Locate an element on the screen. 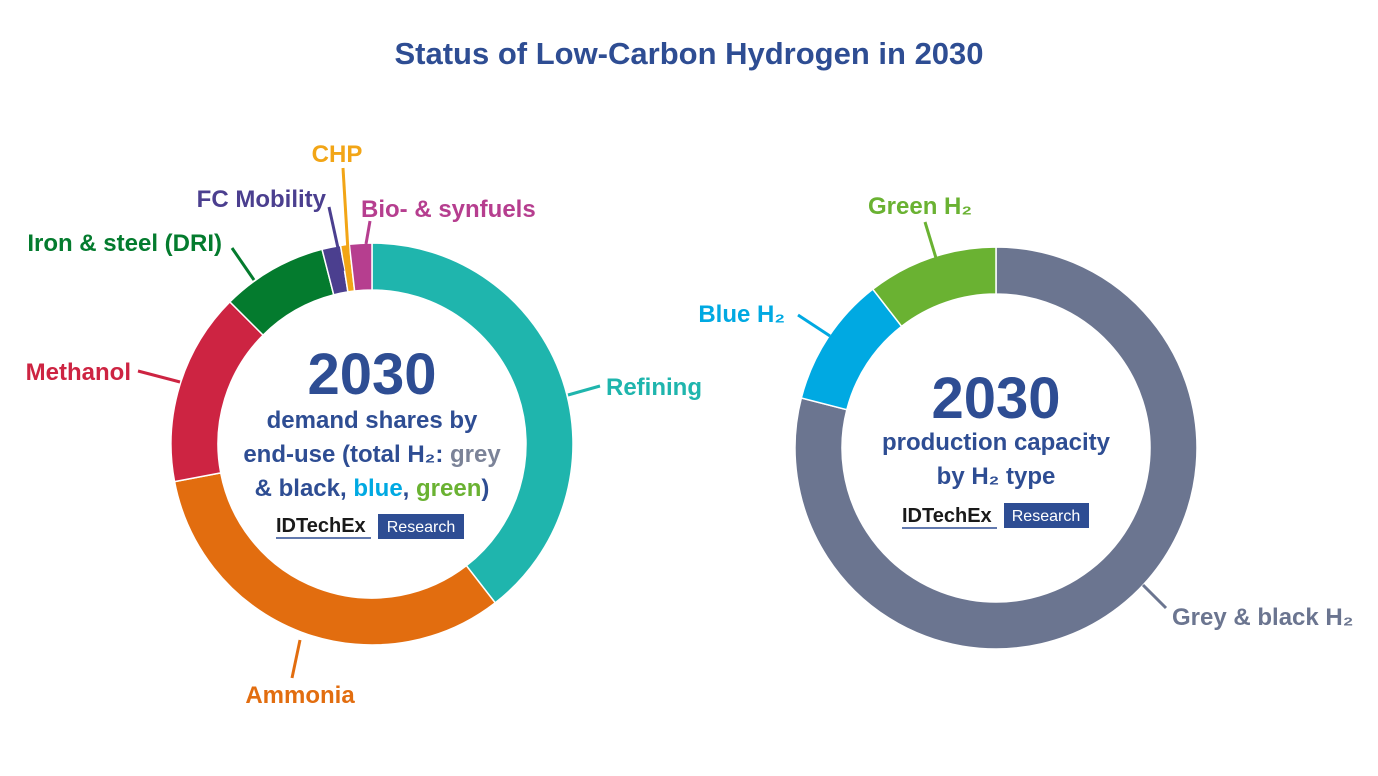 Image resolution: width=1378 pixels, height=776 pixels. chart1-center-line-1: demand shares by is located at coordinates (372, 420).